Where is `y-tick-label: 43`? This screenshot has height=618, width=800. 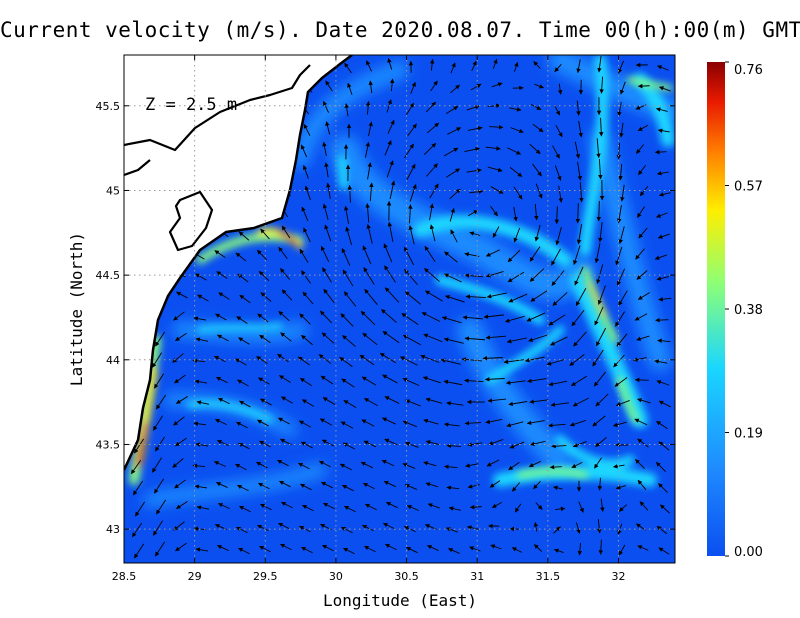 y-tick-label: 43 is located at coordinates (113, 529).